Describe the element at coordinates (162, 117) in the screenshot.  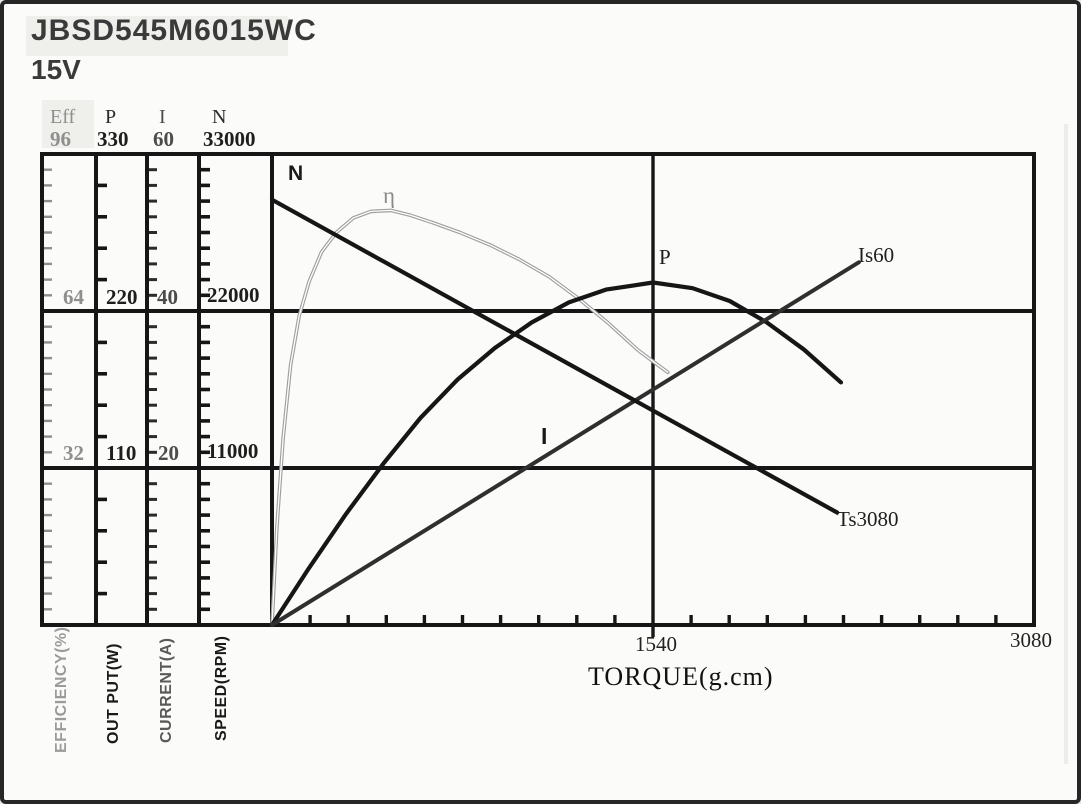
I see `current-axis-header: I` at that location.